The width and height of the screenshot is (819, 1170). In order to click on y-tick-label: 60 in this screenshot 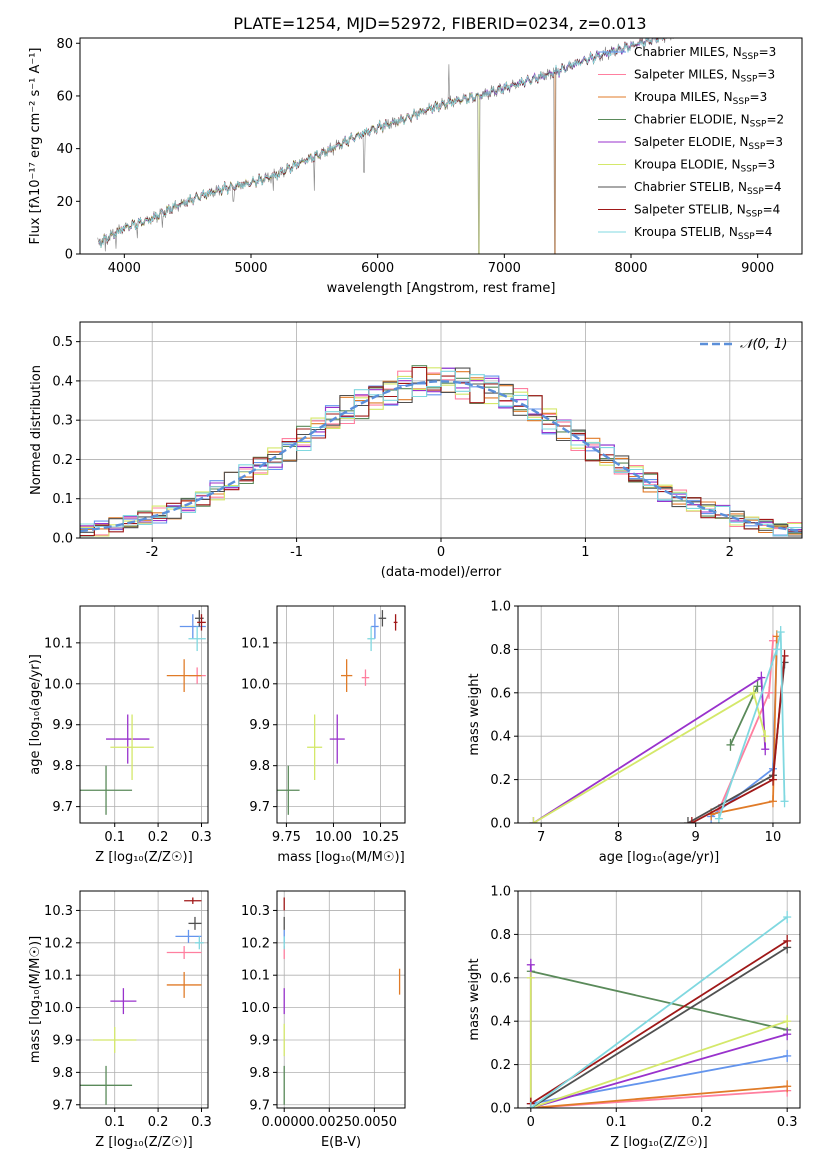, I will do `click(64, 96)`.